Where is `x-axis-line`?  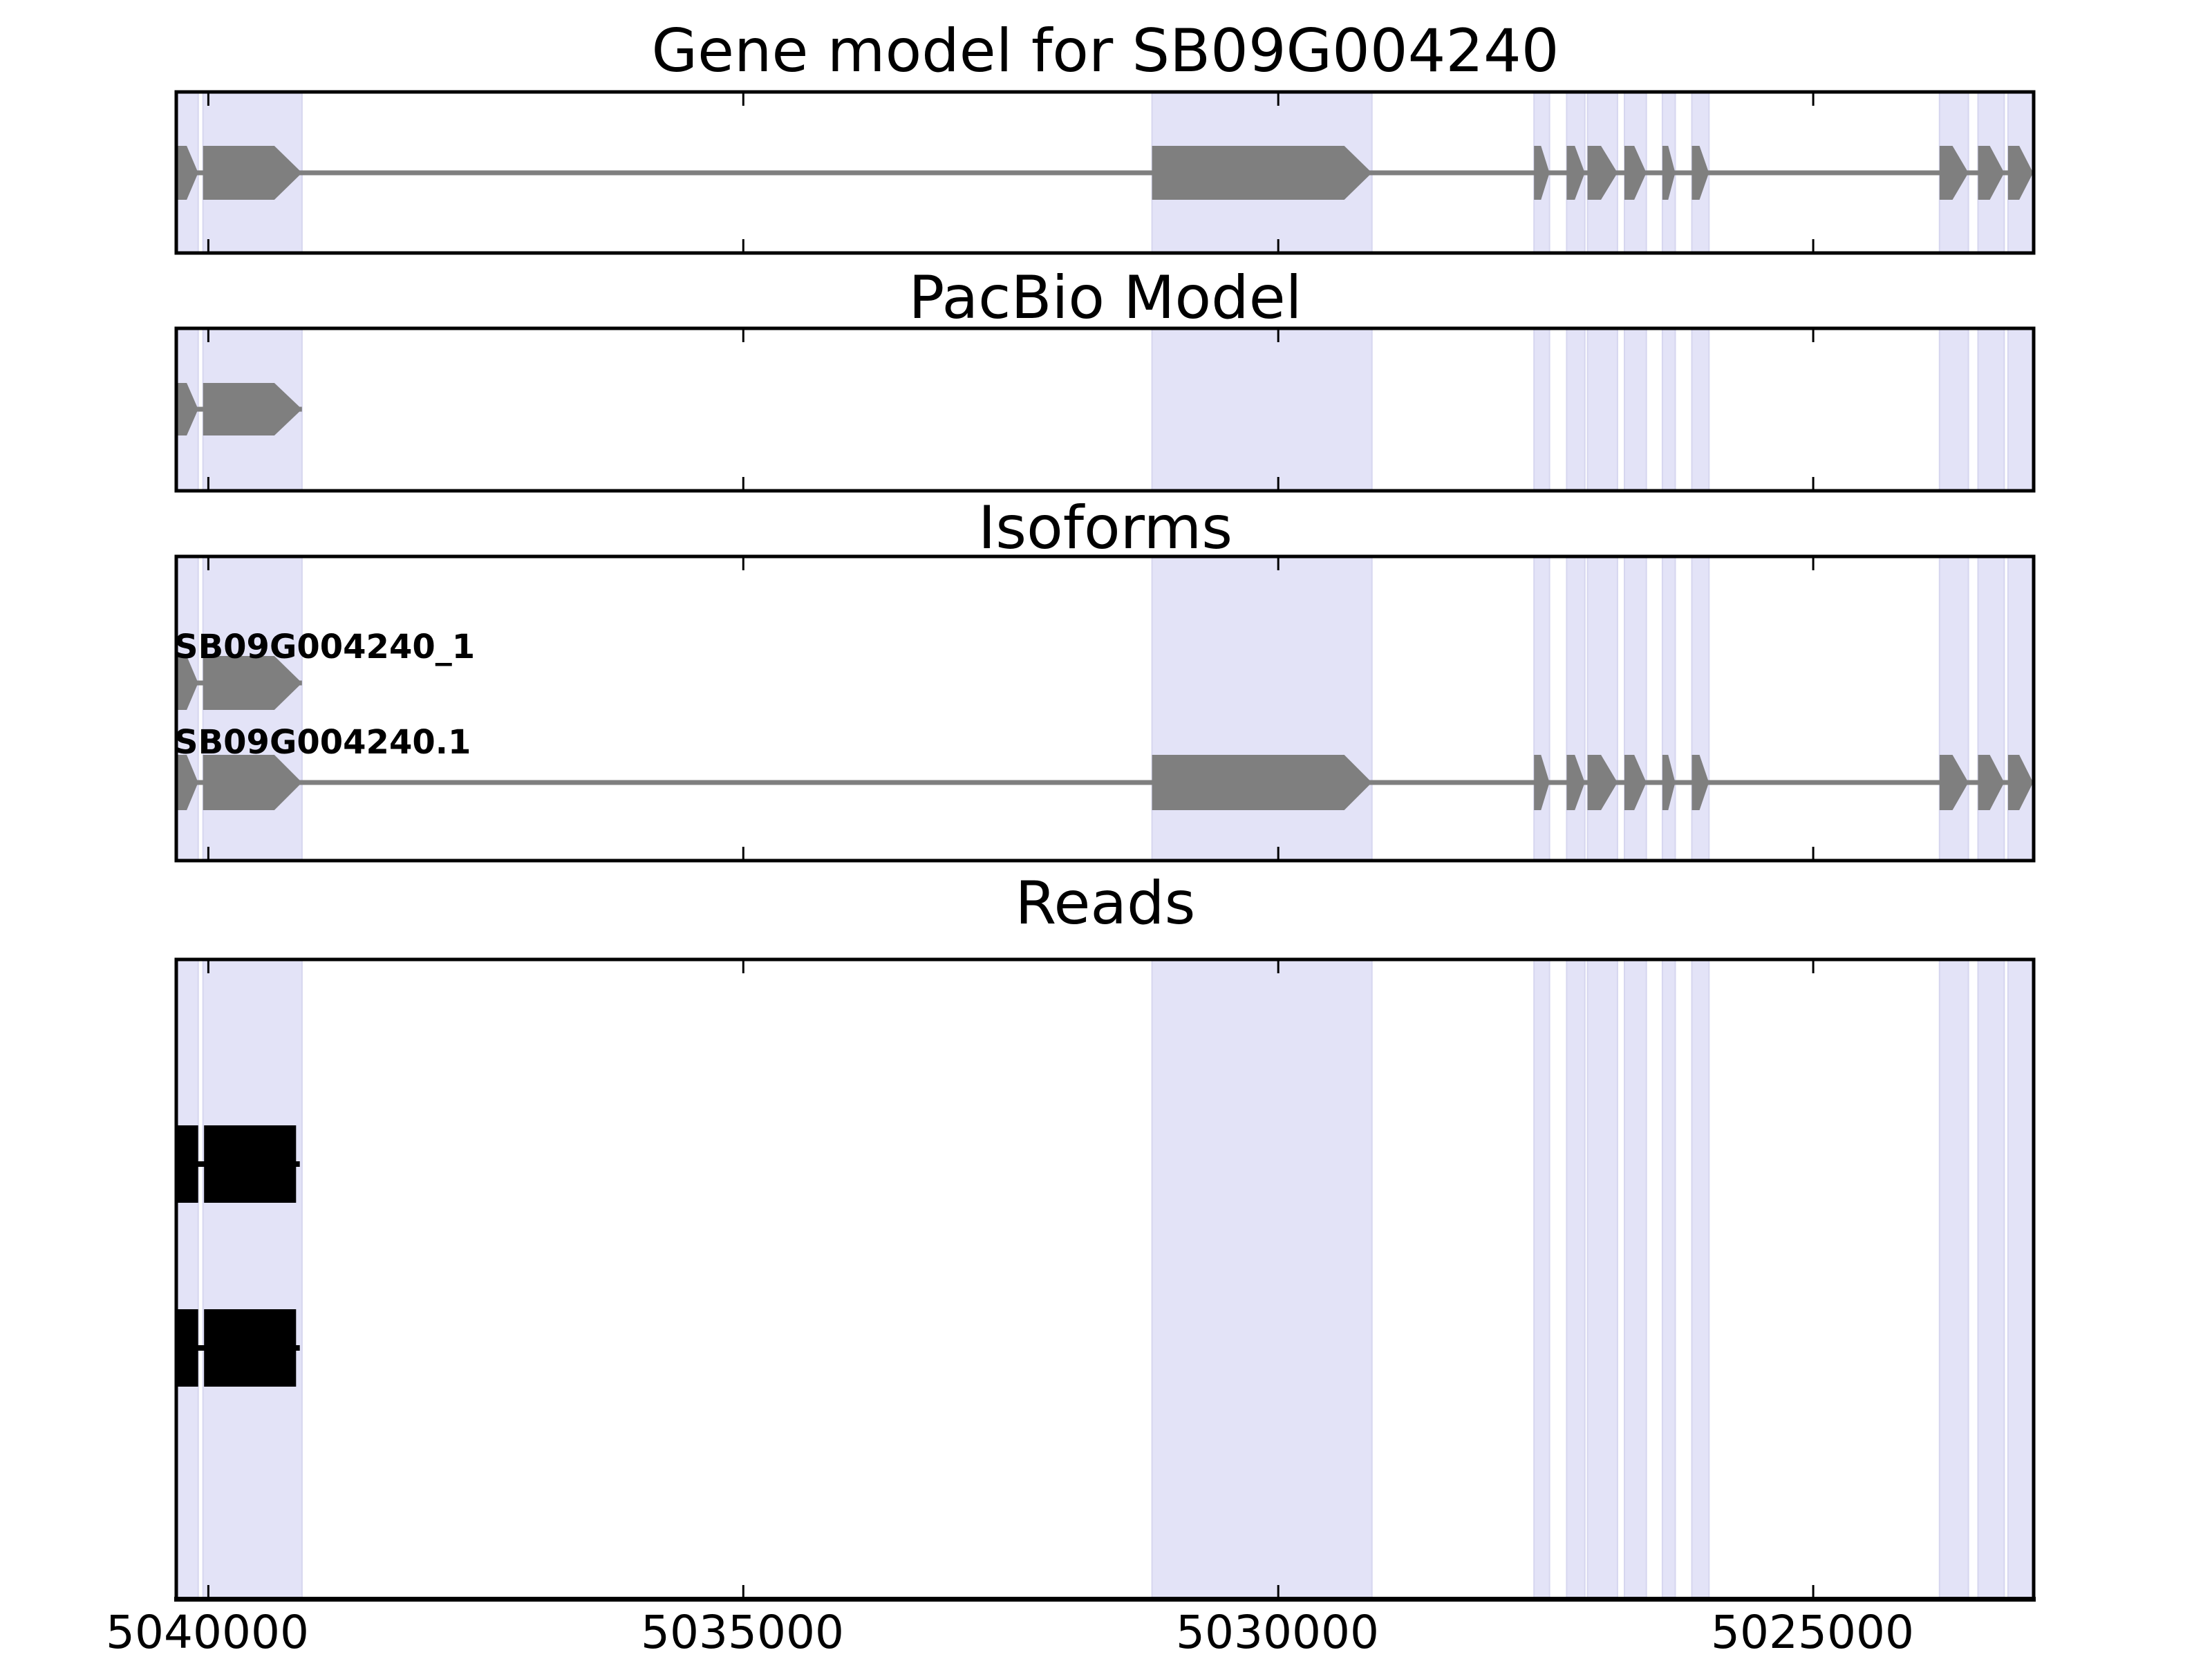
x-axis-line is located at coordinates (1105, 1600).